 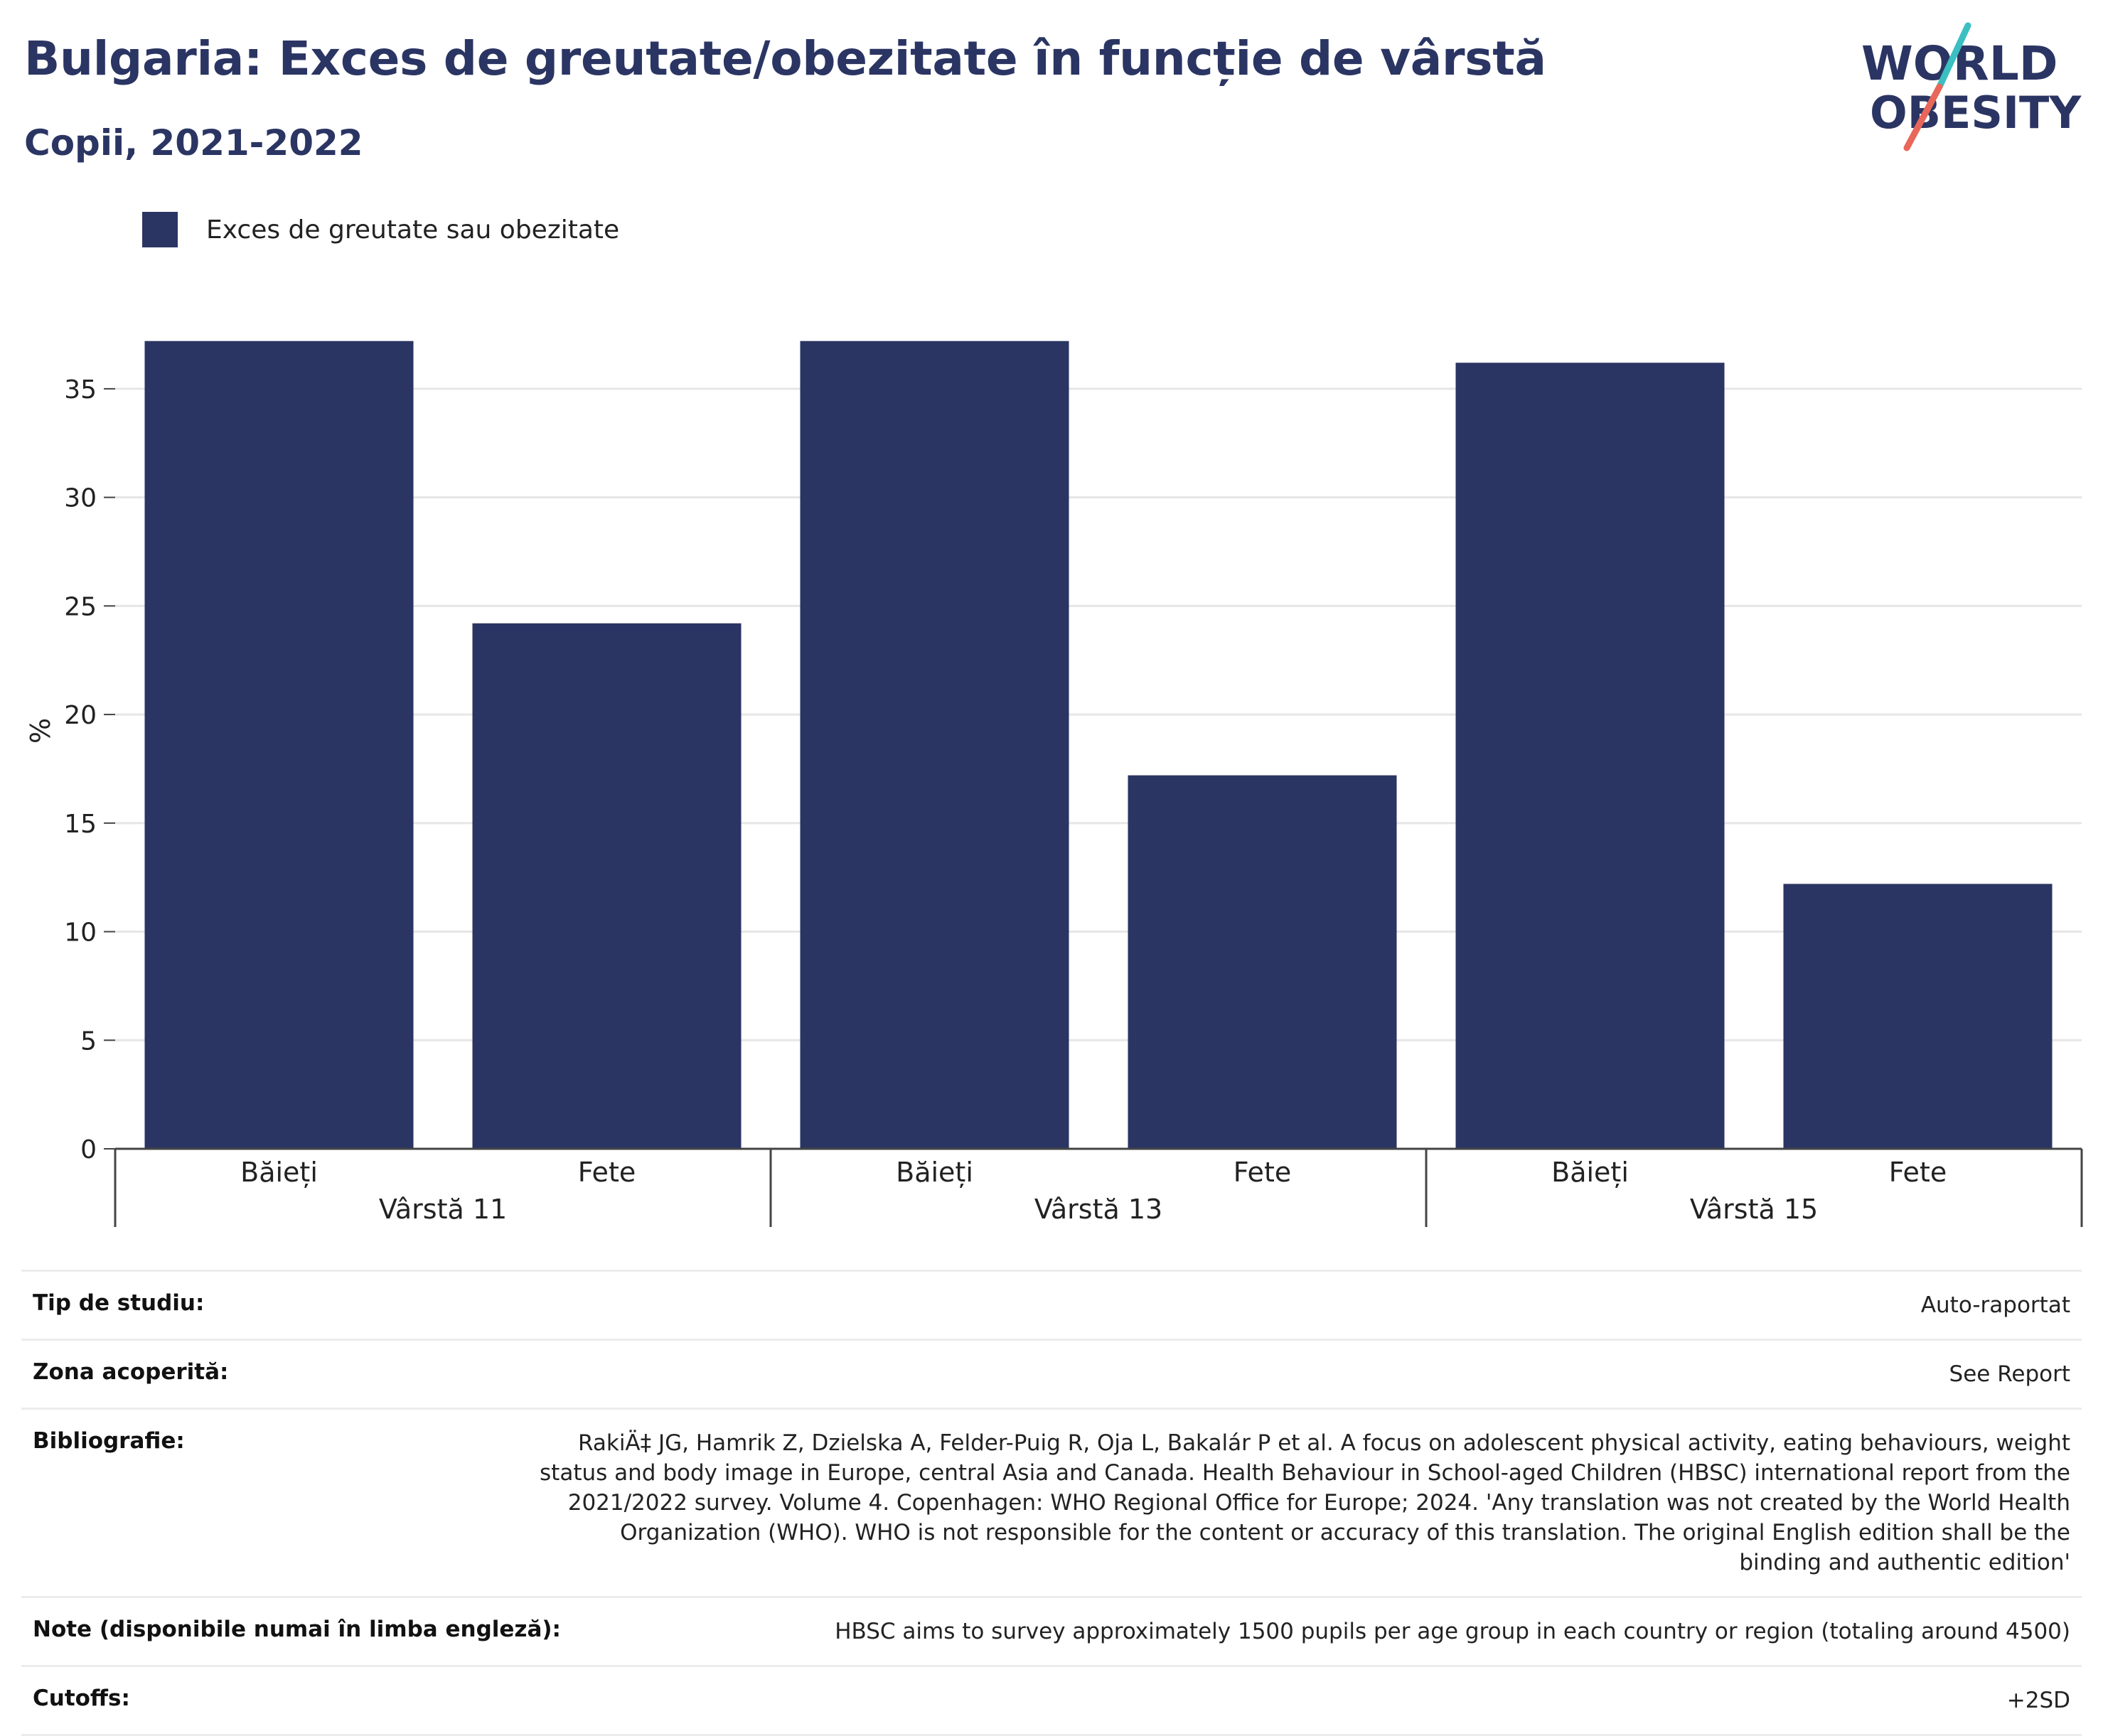 I want to click on y-tick-label: 15, so click(x=80, y=824).